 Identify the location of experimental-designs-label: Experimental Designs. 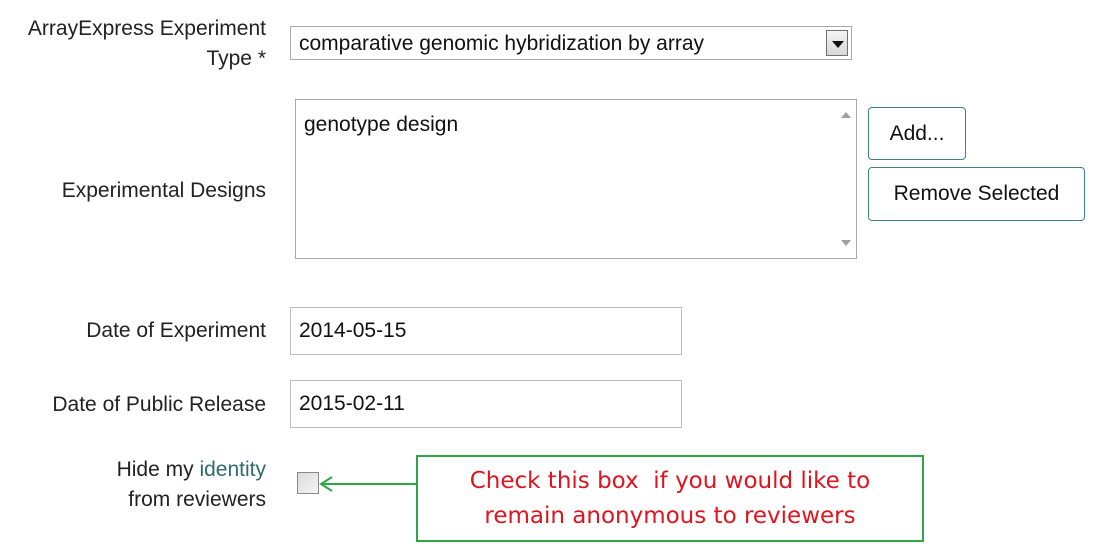
(163, 190).